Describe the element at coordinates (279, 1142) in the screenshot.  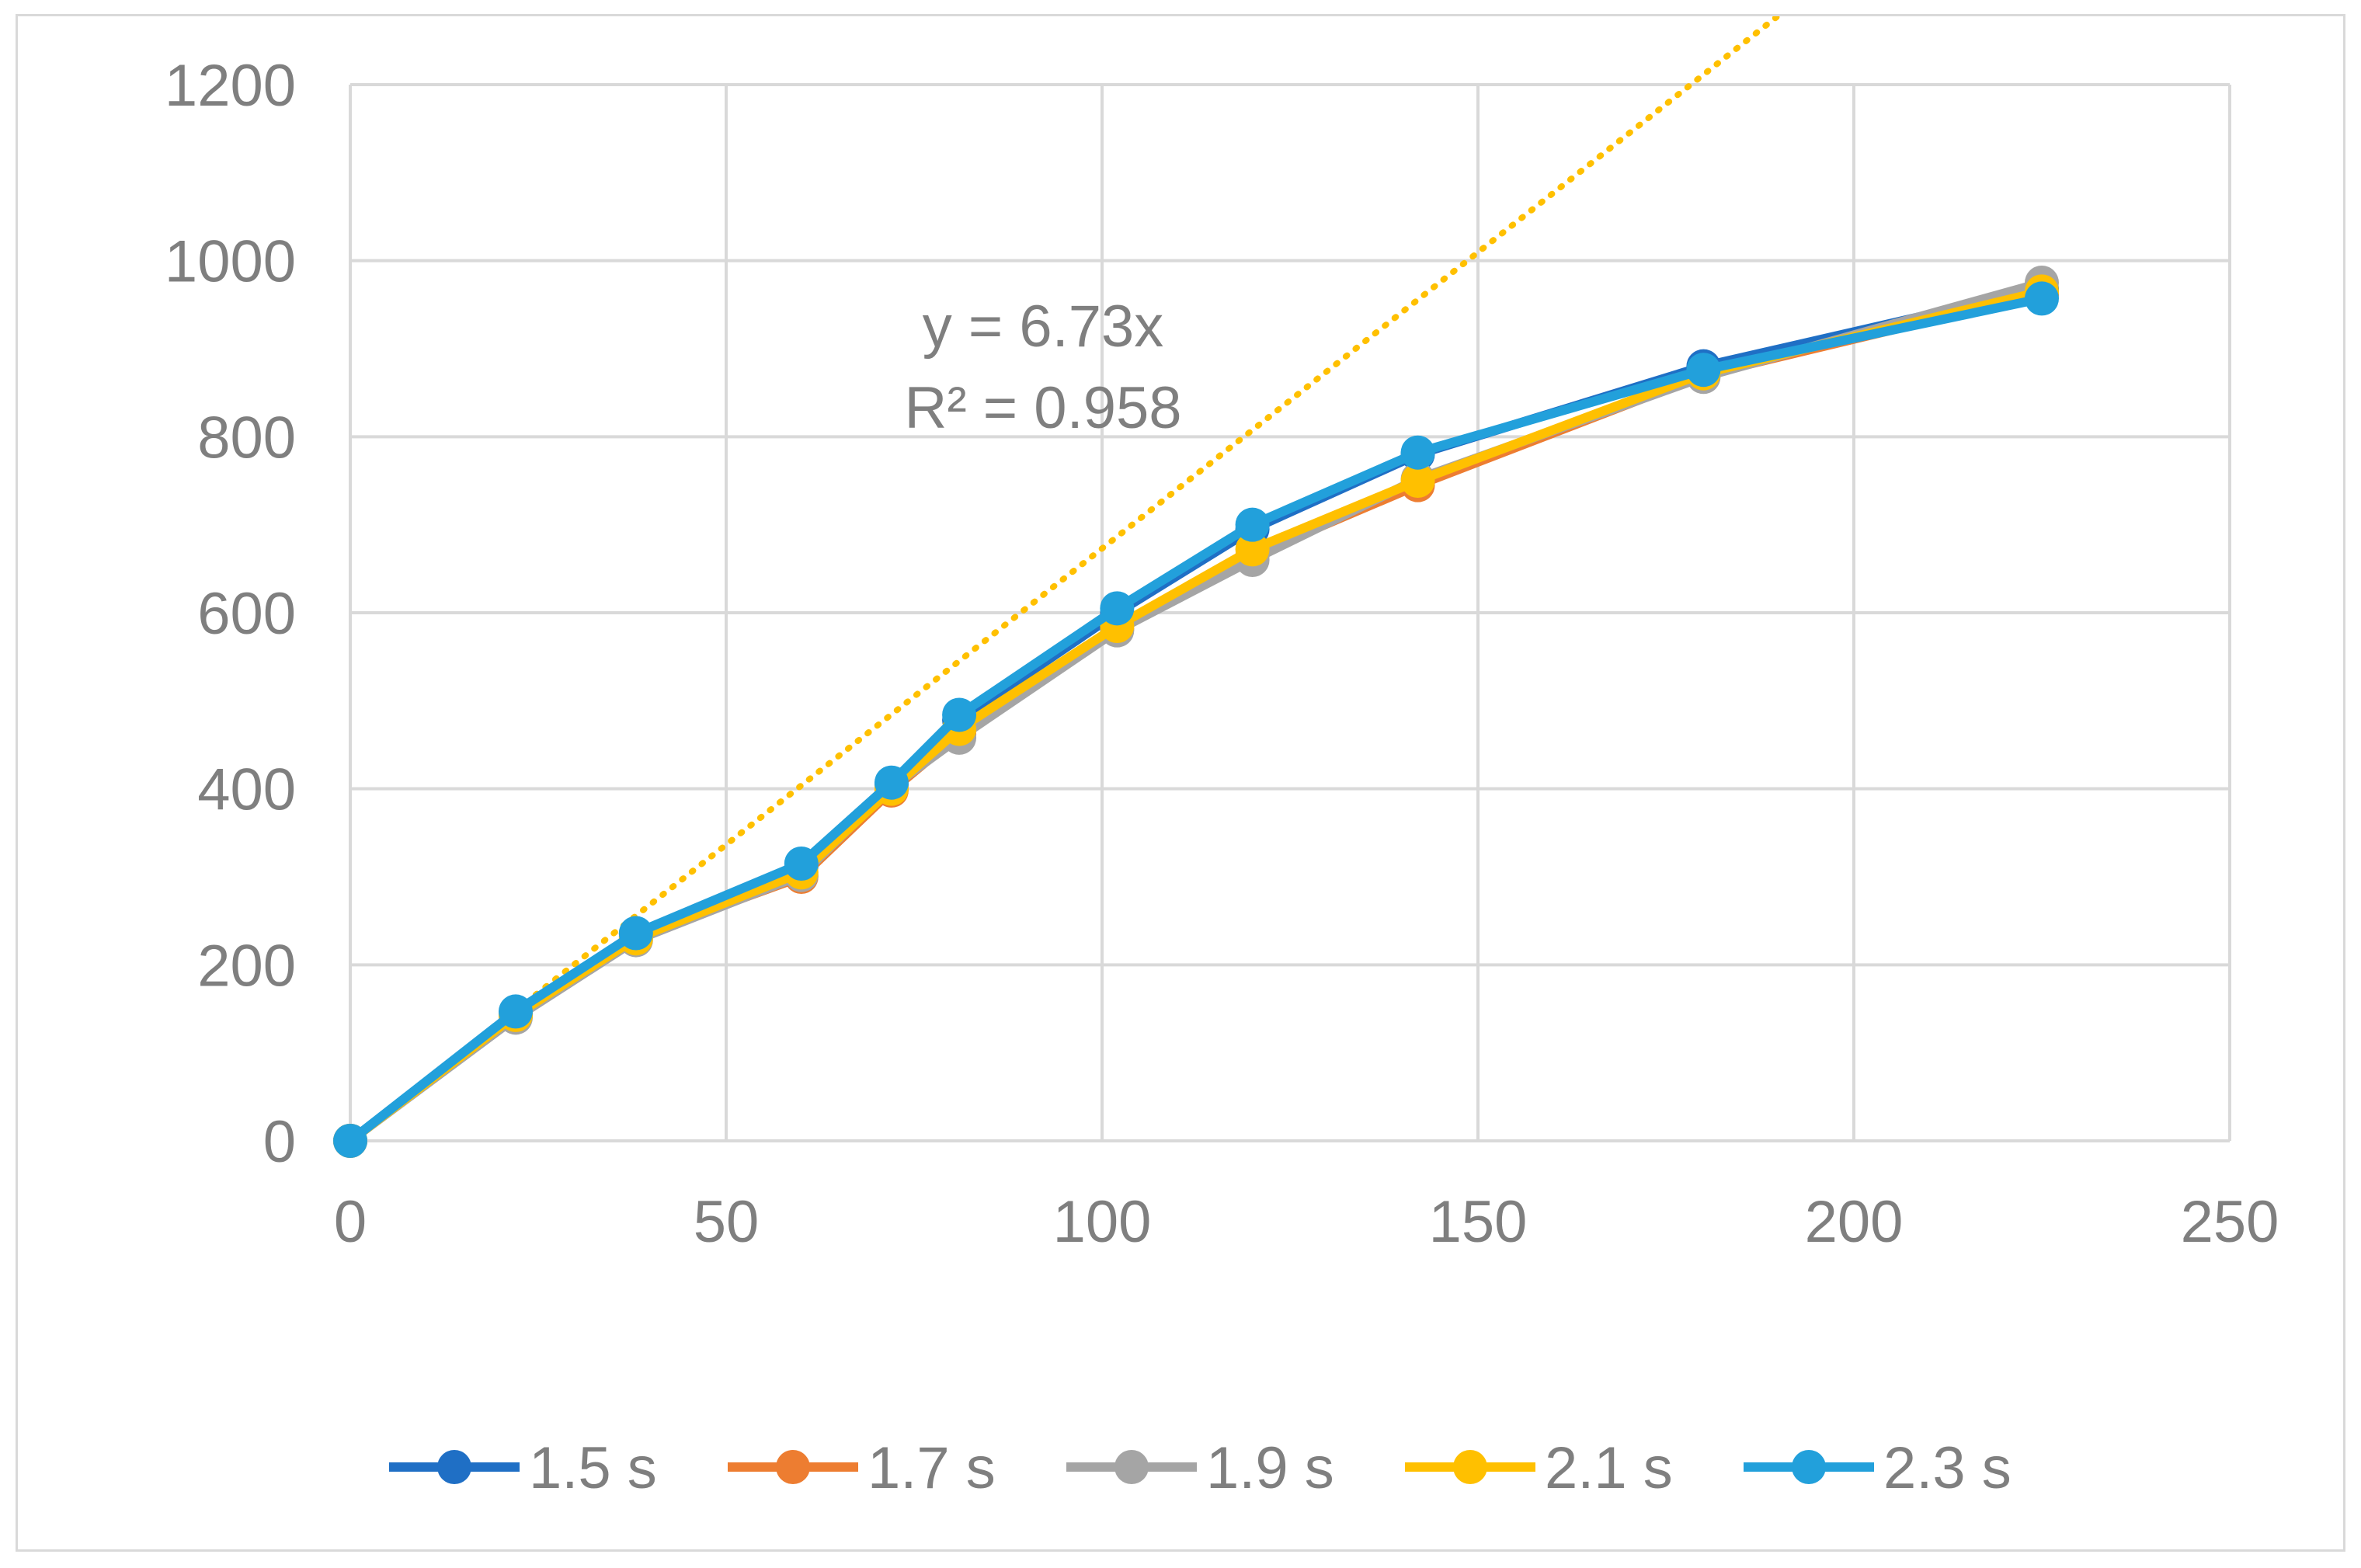
I see `y-tick-label: 0` at that location.